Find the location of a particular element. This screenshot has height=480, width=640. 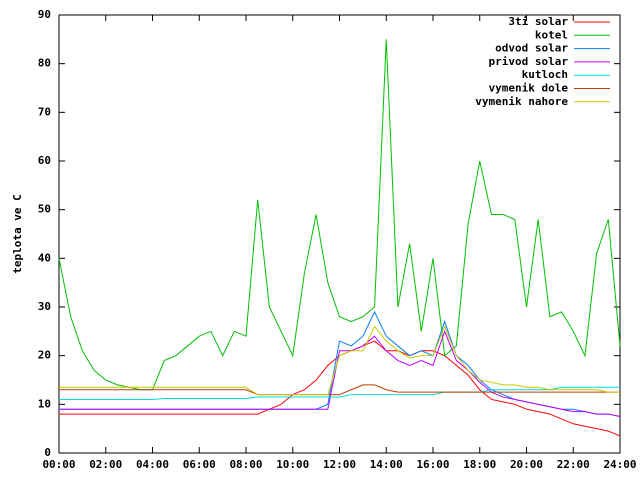

legend-label: 3ti solar is located at coordinates (538, 21).